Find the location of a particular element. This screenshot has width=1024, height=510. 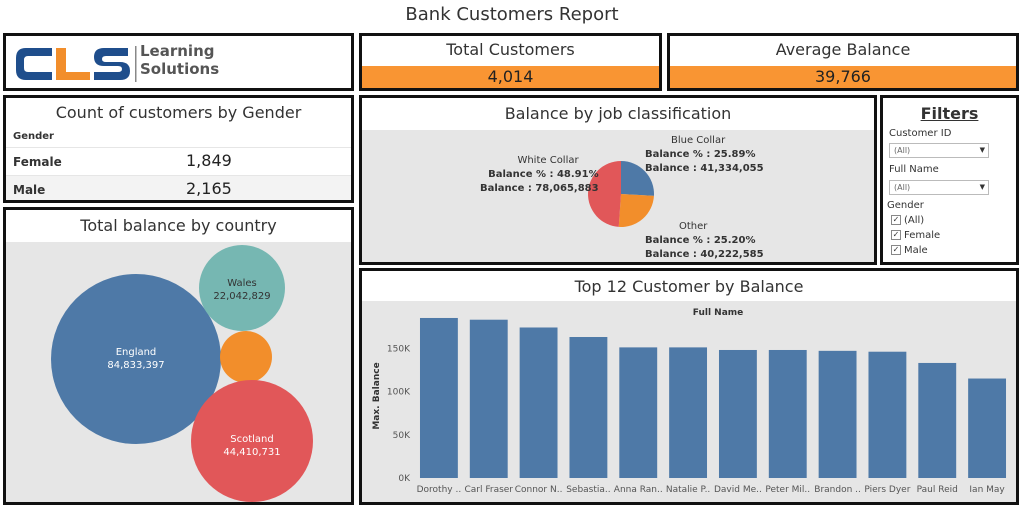

chart-title: Top 12 Customer by Balance is located at coordinates (689, 286).